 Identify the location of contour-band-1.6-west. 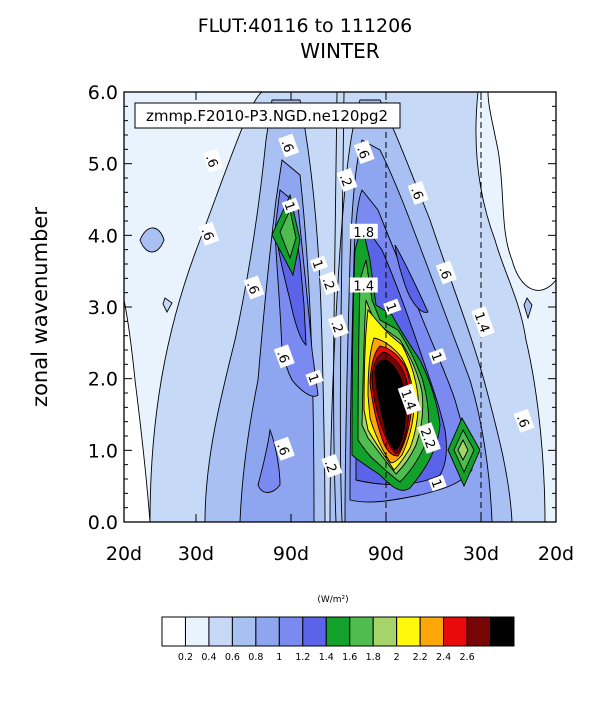
(288, 234).